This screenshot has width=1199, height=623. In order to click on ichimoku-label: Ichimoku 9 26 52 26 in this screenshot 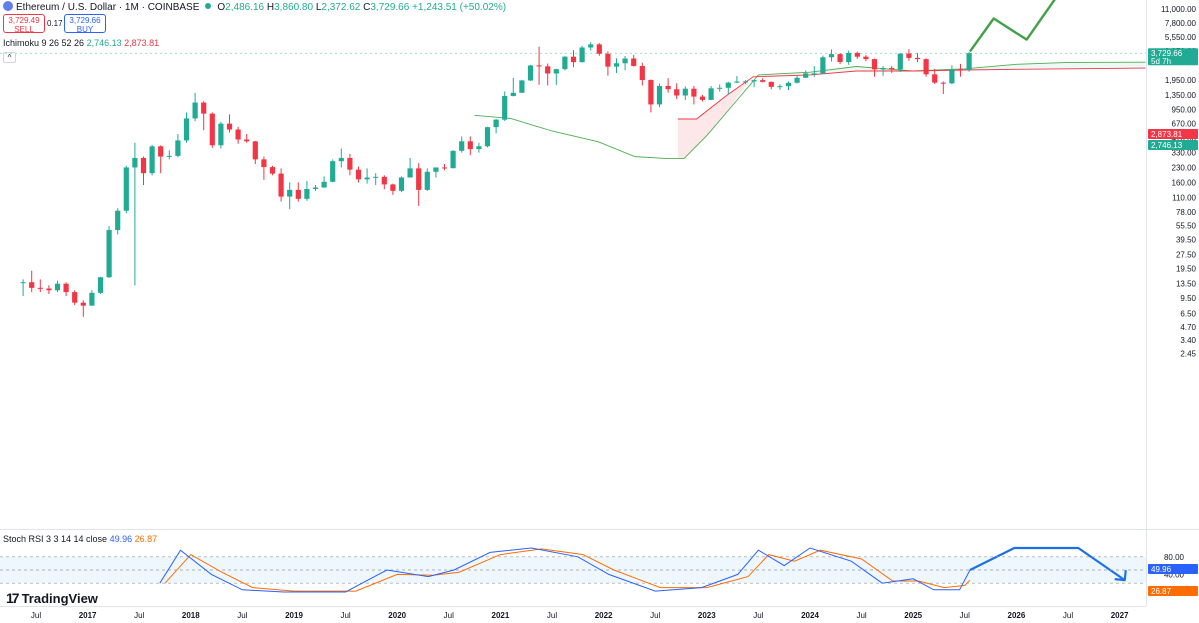, I will do `click(44, 43)`.